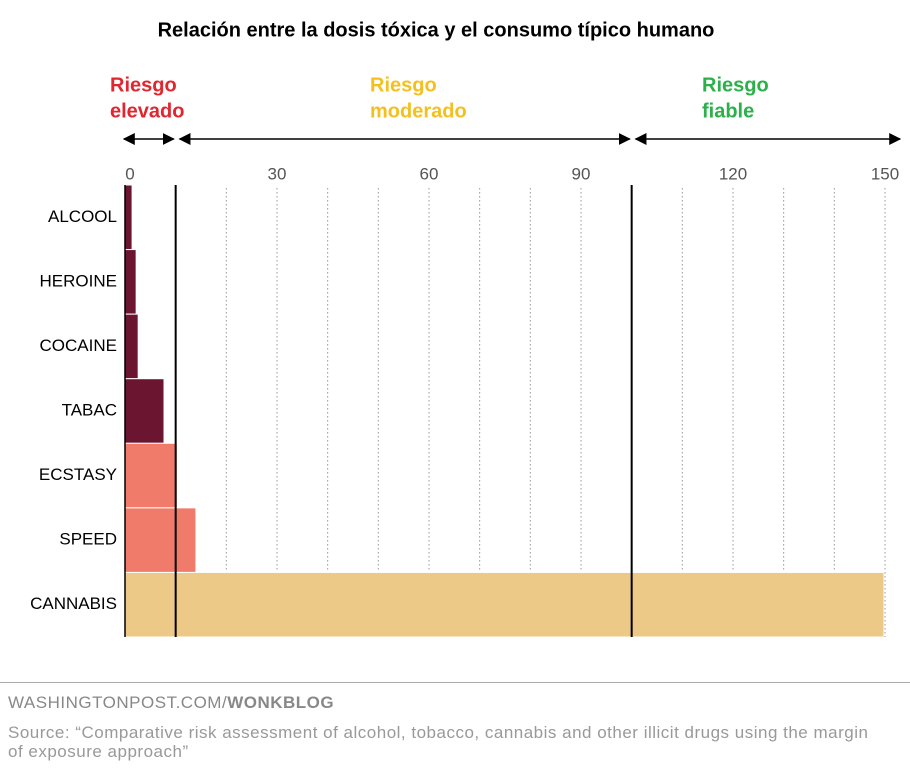 The width and height of the screenshot is (910, 768). Describe the element at coordinates (418, 111) in the screenshot. I see `zone-label: moderado` at that location.